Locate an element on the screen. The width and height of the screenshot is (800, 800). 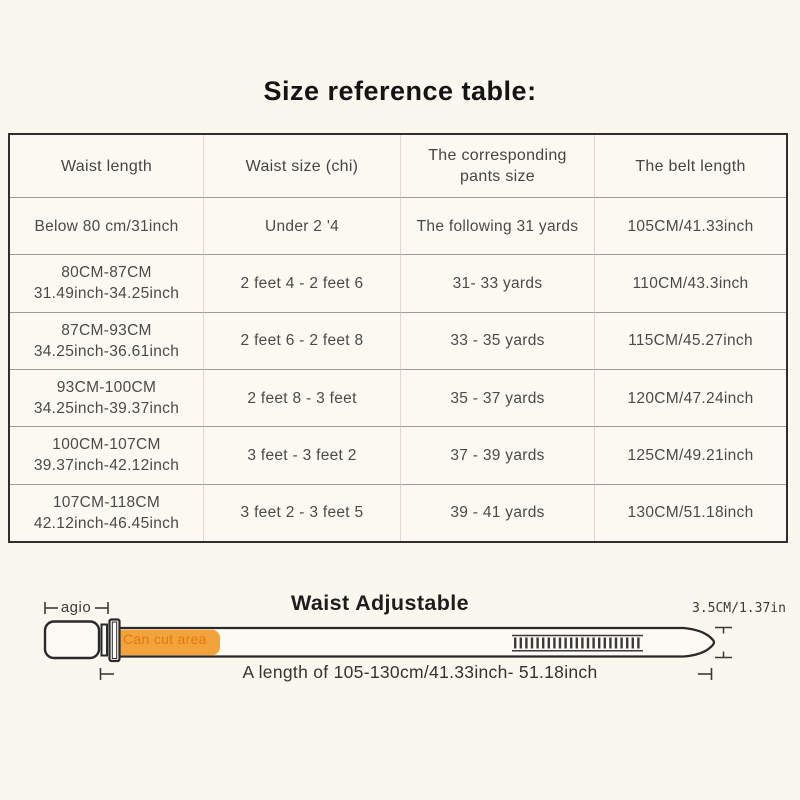
table-header-cell: Waist length is located at coordinates (106, 166).